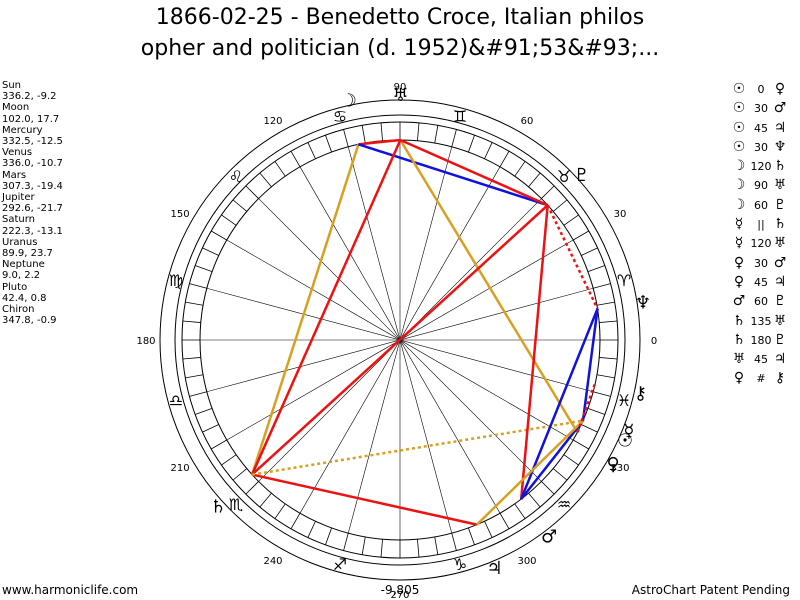 This screenshot has width=800, height=600. Describe the element at coordinates (758, 359) in the screenshot. I see `aspect-row: ♅ 45 ♃` at that location.